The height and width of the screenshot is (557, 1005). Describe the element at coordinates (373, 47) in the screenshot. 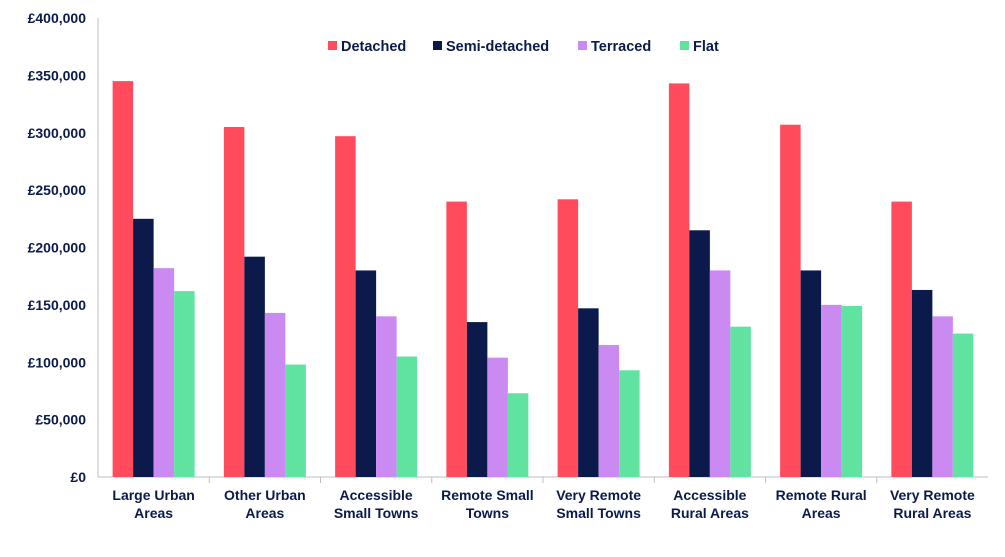

I see `legend-label: Detached` at that location.